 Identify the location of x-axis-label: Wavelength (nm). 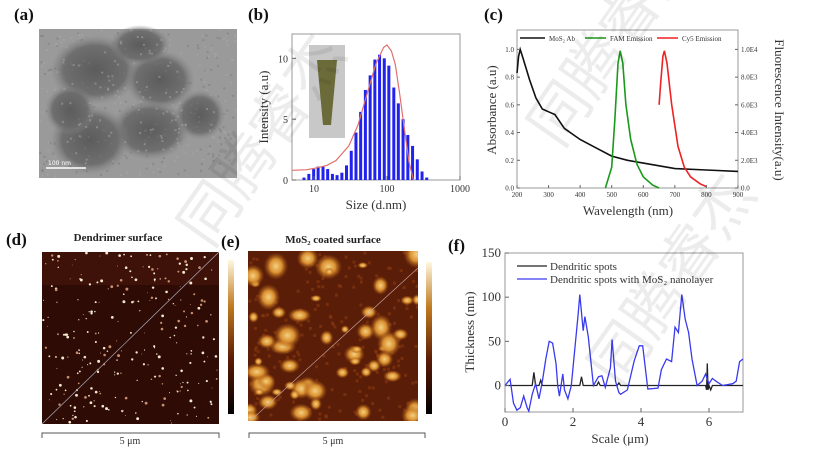
(628, 210).